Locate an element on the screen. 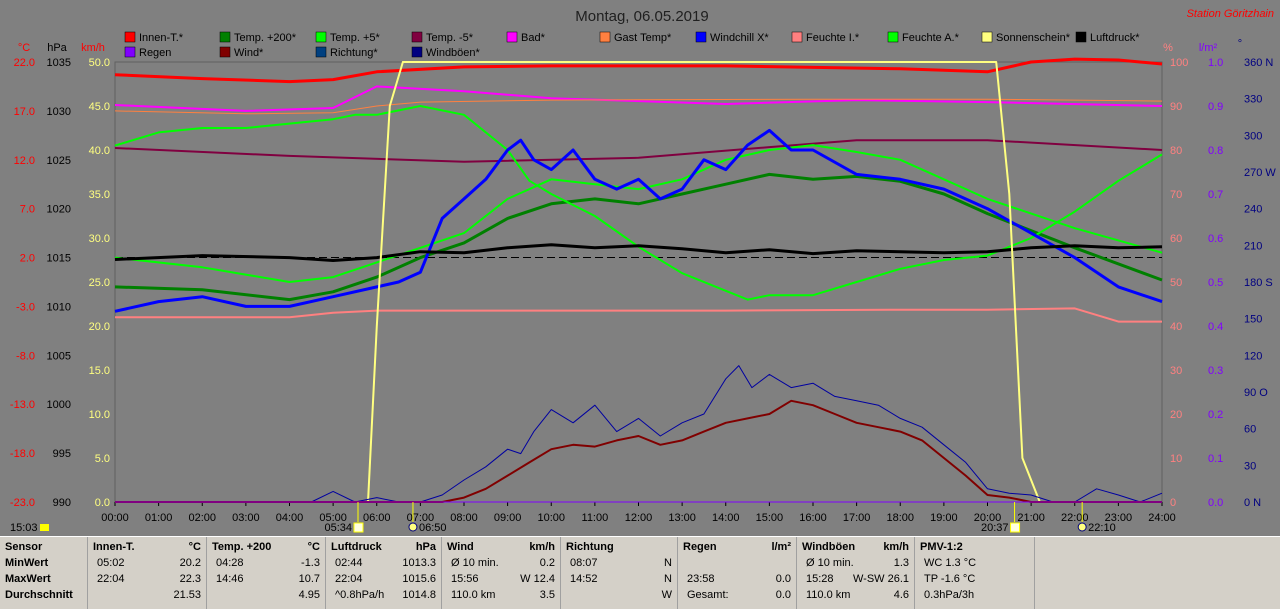 This screenshot has height=609, width=1280. press-tick: 1030 is located at coordinates (59, 112).